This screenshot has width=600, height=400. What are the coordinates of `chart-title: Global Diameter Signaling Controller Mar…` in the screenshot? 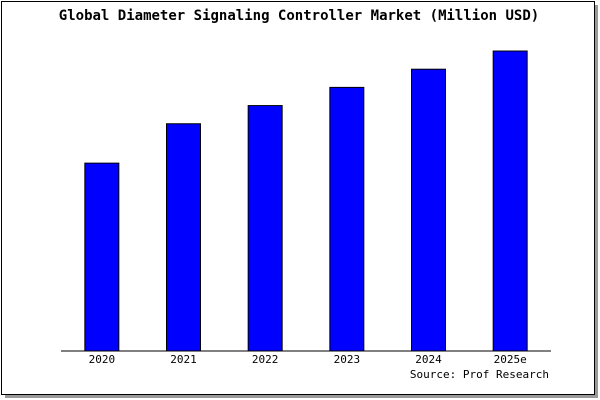 It's located at (299, 16).